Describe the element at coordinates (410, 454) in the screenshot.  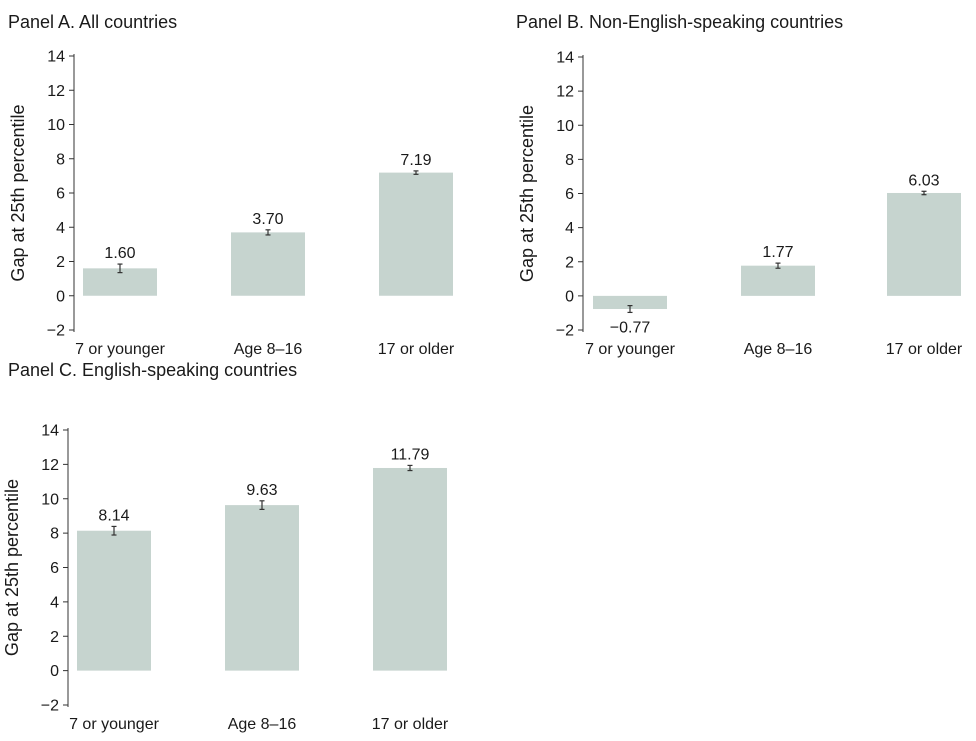
I see `data-label: 11.79` at that location.